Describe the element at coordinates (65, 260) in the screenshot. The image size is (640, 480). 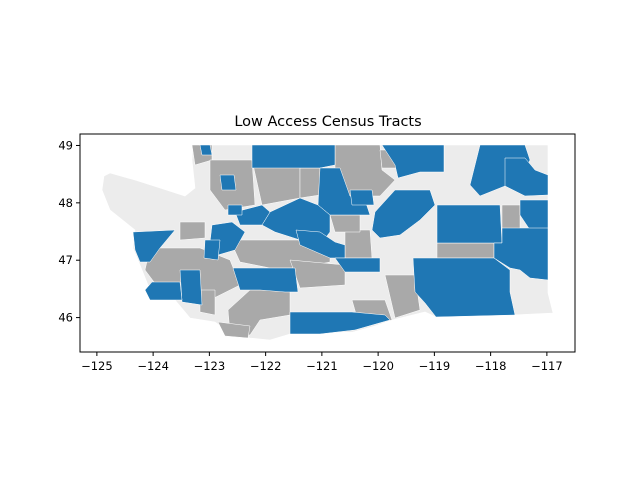
I see `y-tick-label: 47` at that location.